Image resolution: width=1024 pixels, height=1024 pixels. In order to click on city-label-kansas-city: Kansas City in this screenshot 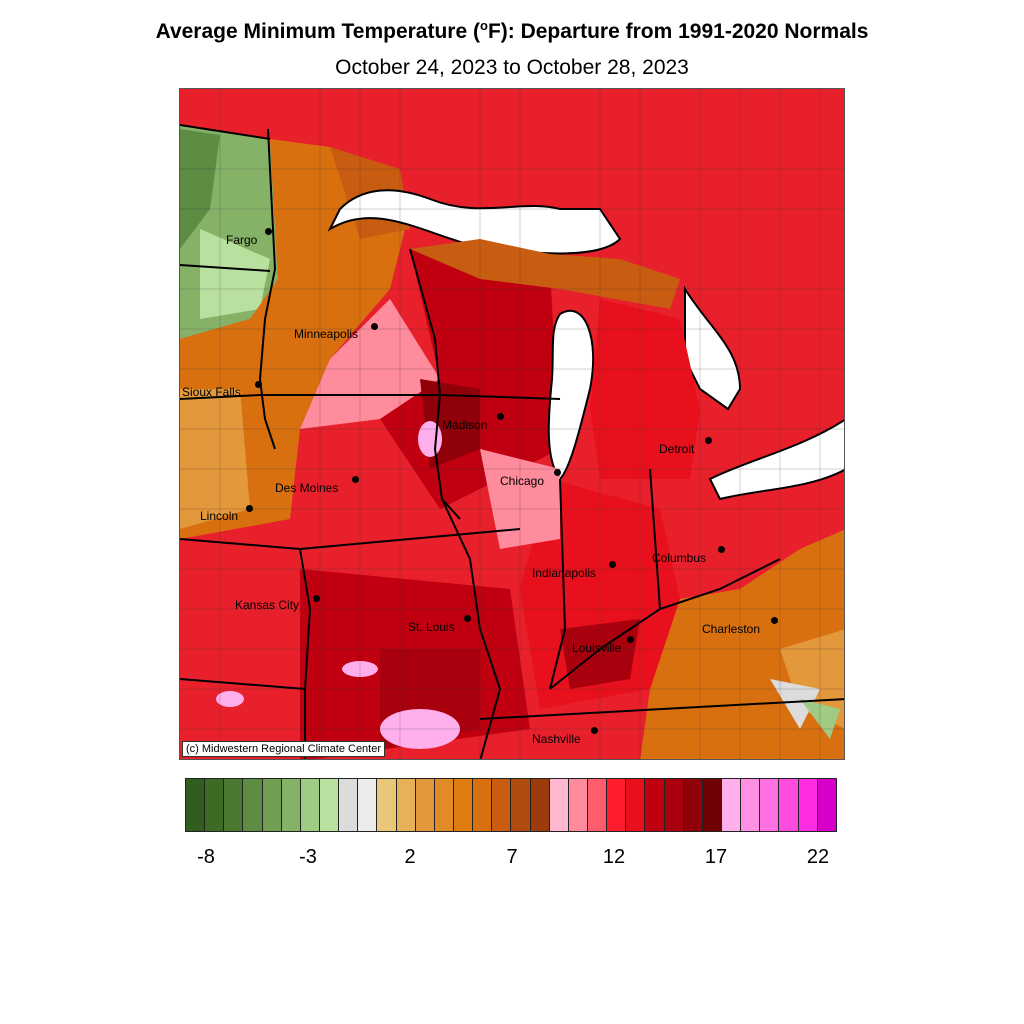, I will do `click(267, 605)`.